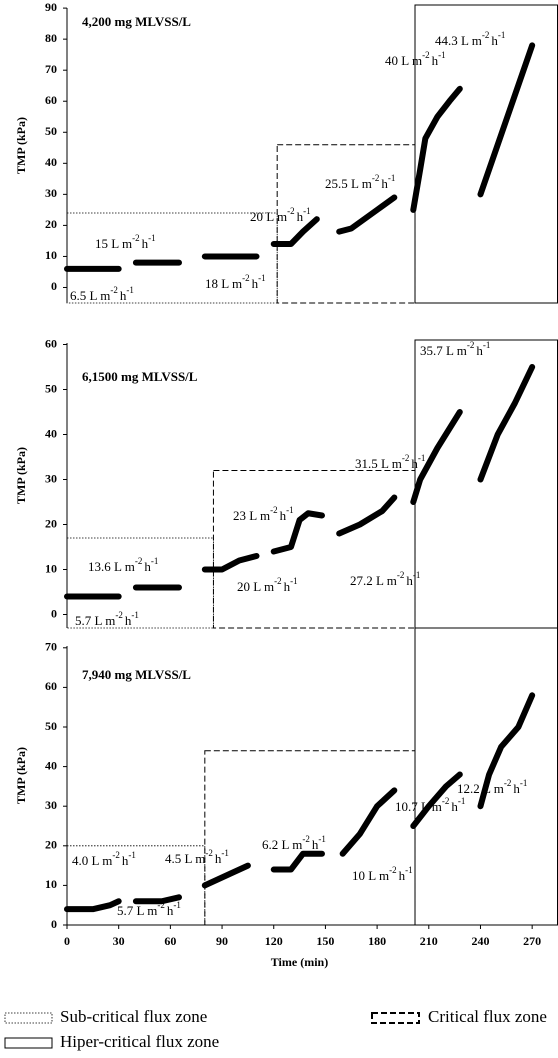 The image size is (558, 1058). Describe the element at coordinates (360, 182) in the screenshot. I see `flux-label: 25.5 L m-2 h-1` at that location.